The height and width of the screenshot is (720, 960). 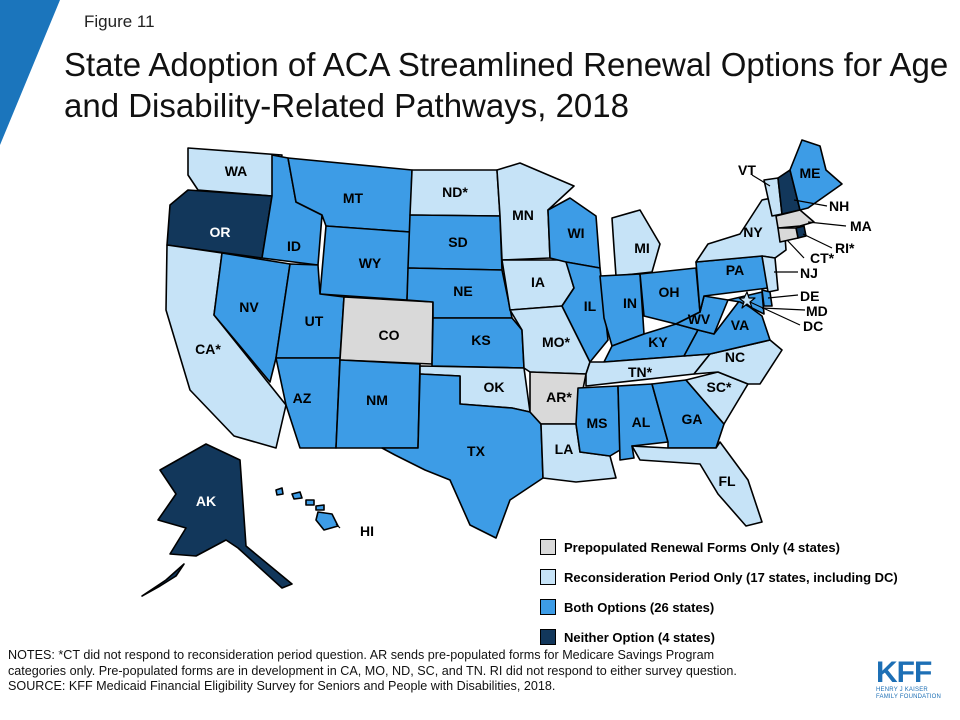 What do you see at coordinates (389, 335) in the screenshot?
I see `state-label: CO` at bounding box center [389, 335].